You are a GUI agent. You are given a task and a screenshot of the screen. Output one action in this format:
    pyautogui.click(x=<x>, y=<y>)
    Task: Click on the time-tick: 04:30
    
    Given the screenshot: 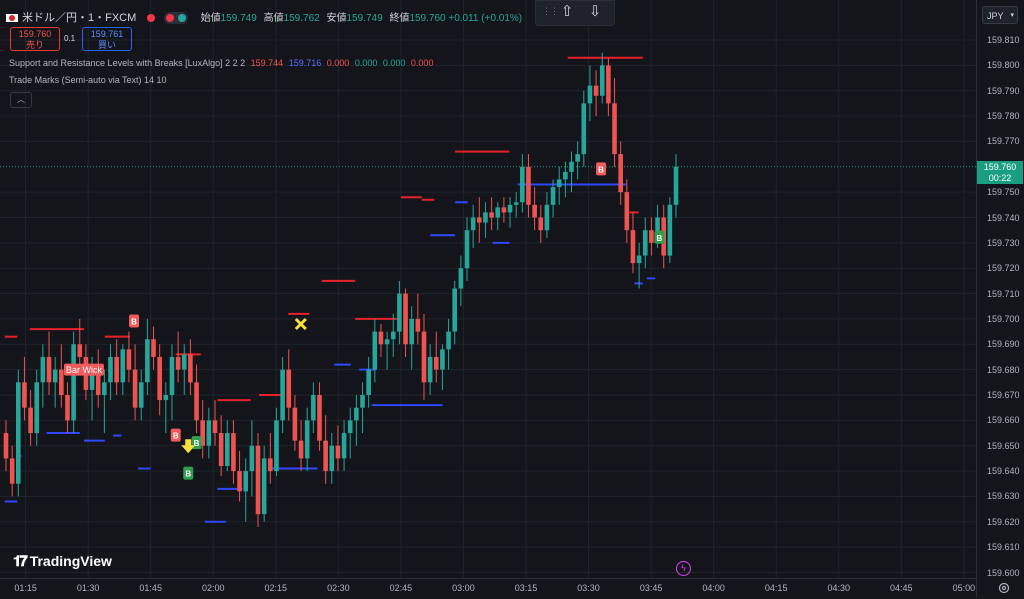 What is the action you would take?
    pyautogui.click(x=839, y=588)
    